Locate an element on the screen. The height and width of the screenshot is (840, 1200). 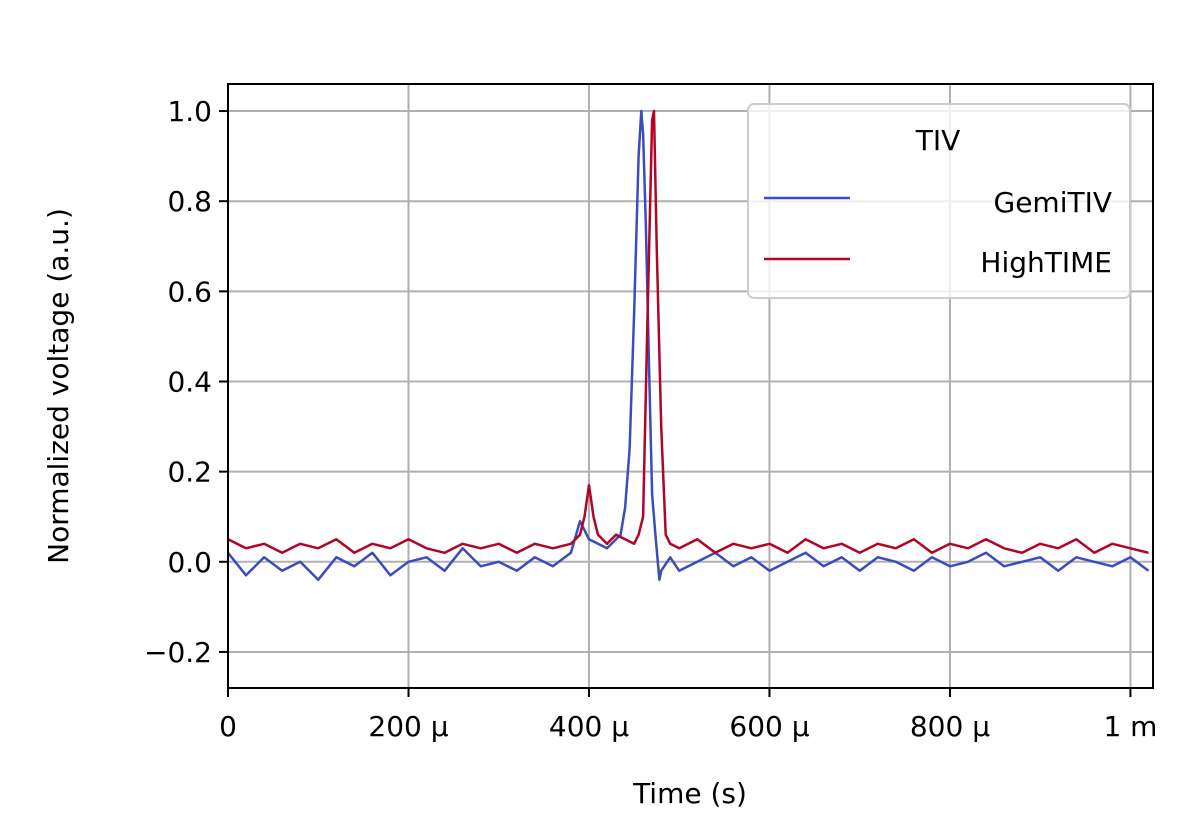
y-tick-label: 0.8 is located at coordinates (189, 201).